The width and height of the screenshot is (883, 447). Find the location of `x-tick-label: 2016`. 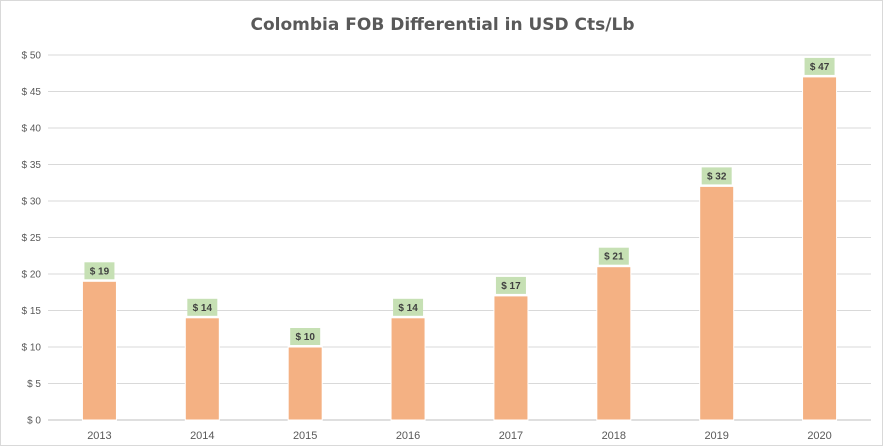

x-tick-label: 2016 is located at coordinates (408, 436).